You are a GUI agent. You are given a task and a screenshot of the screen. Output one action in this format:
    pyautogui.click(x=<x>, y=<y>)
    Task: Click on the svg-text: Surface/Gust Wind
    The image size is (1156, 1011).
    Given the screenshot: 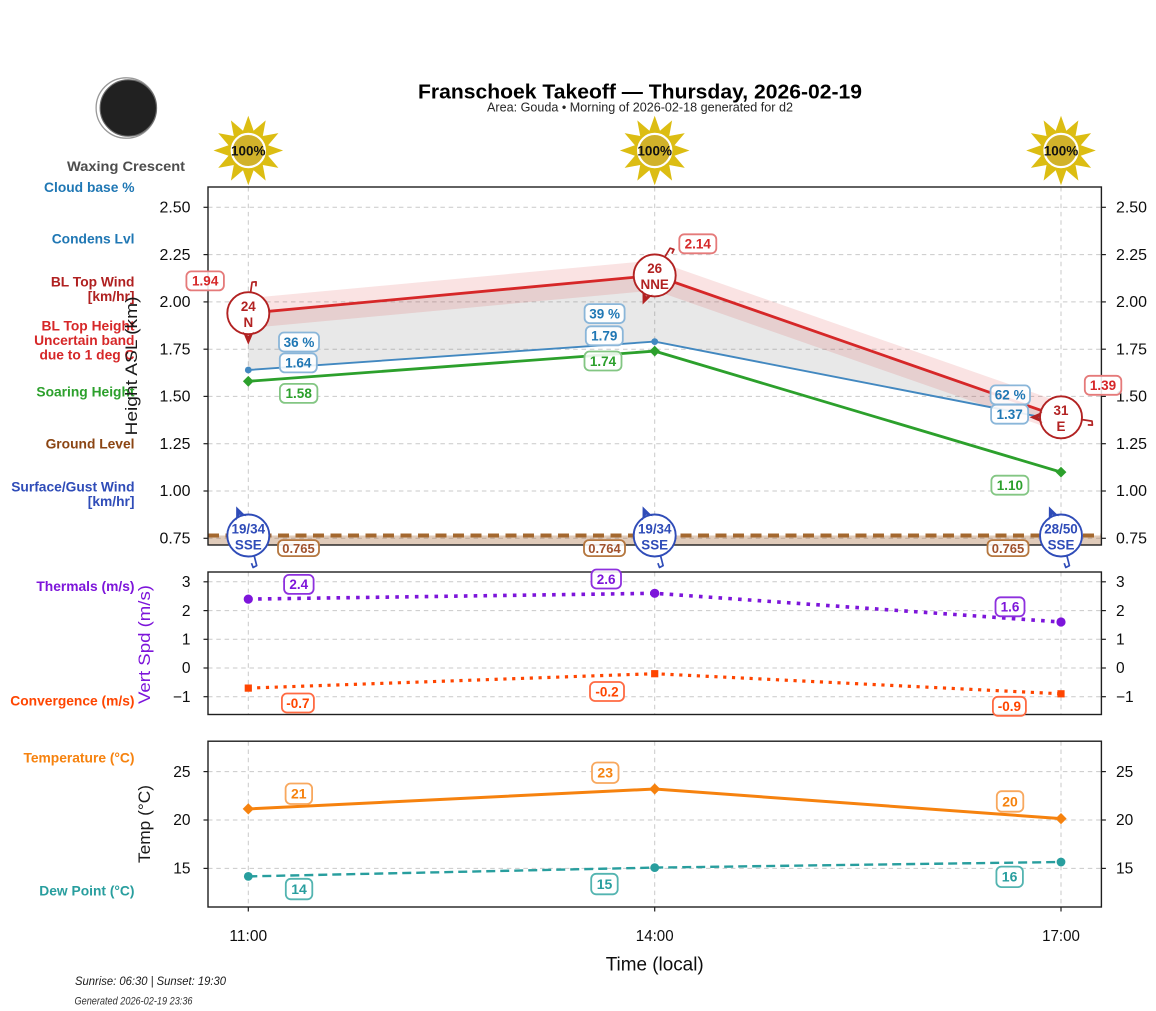 What is the action you would take?
    pyautogui.click(x=72, y=487)
    